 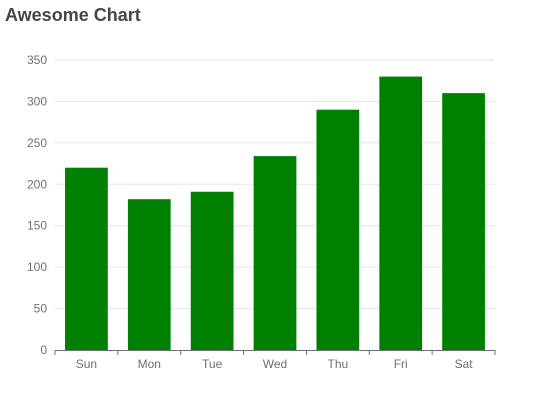 I want to click on x-tick-label: Thu, so click(x=338, y=364).